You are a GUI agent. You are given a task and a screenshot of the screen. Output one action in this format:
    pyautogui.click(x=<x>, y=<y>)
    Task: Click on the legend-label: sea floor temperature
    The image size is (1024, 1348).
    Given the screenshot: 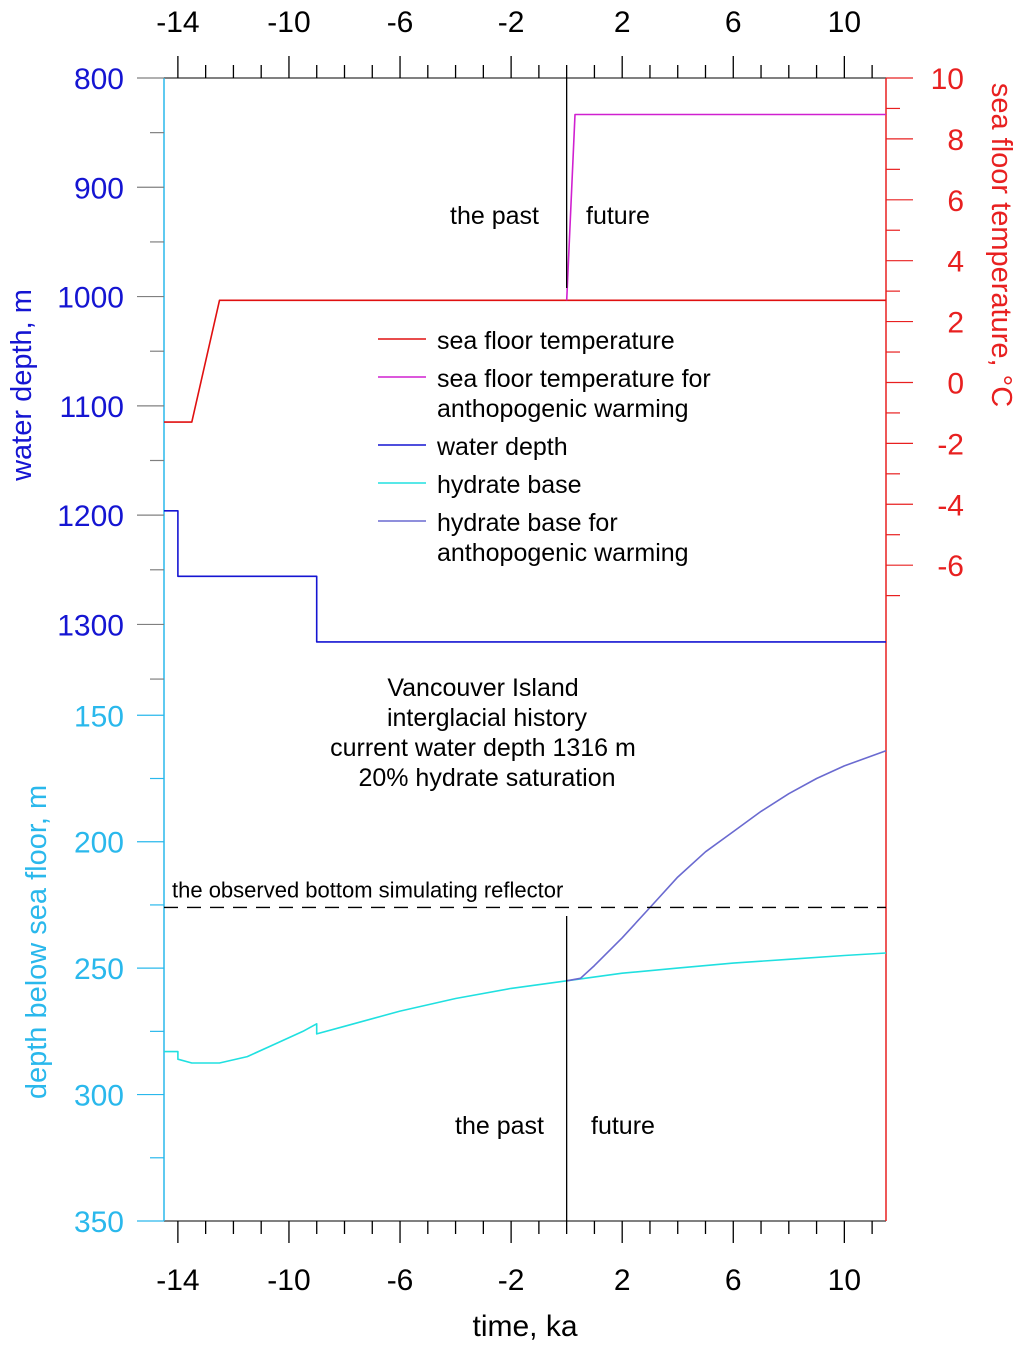 What is the action you would take?
    pyautogui.click(x=556, y=341)
    